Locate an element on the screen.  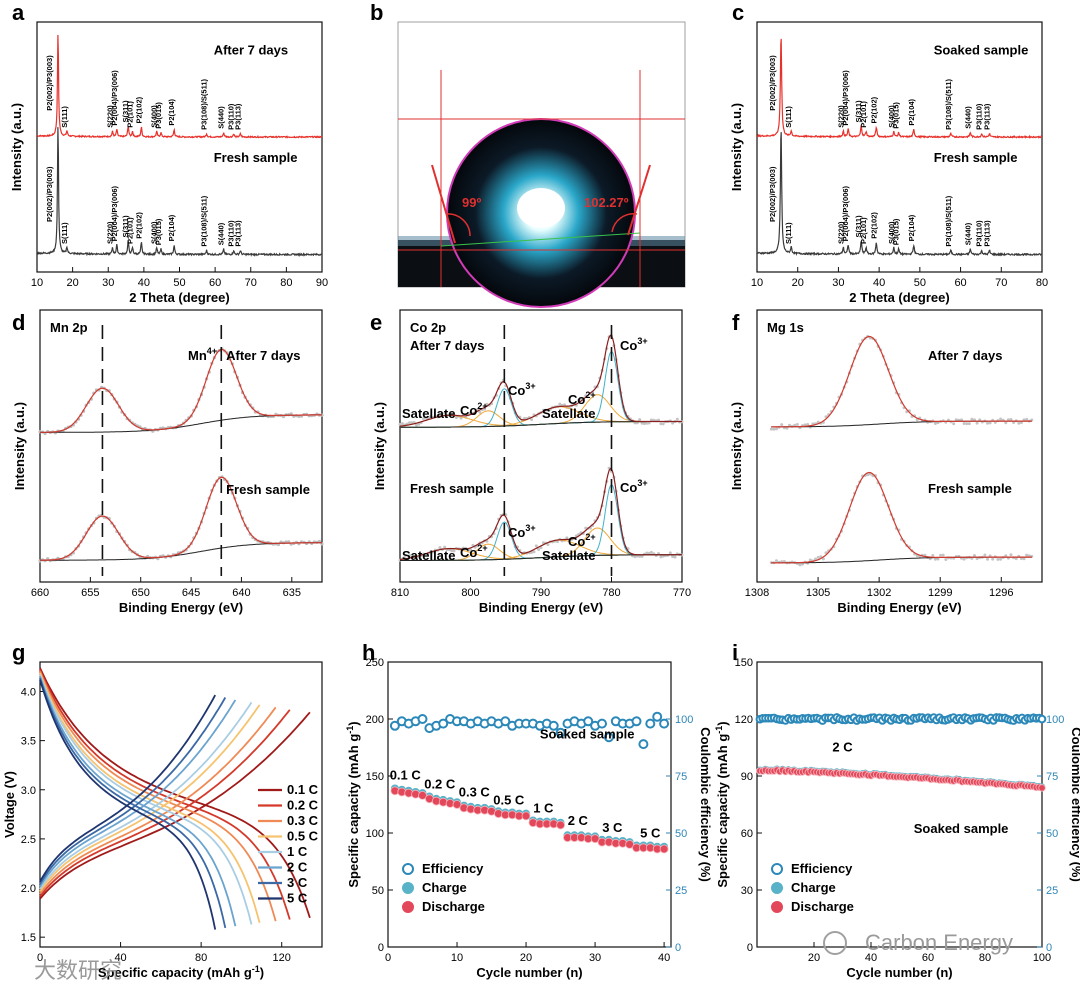
panel-i-efficiency-point is located at coordinates (1042, 719).